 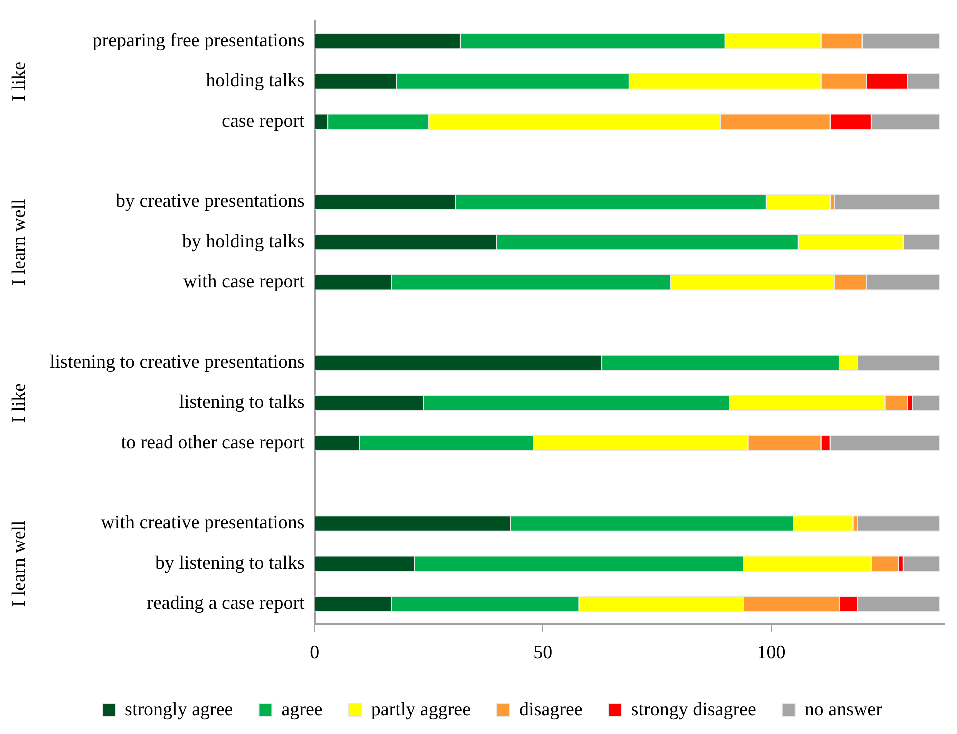 I want to click on y-tick-label: listening to talks, so click(x=242, y=403).